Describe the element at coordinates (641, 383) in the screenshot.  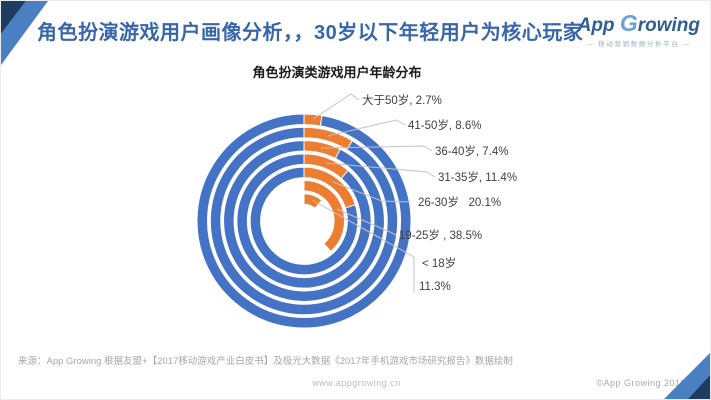
I see `footer-copyright: ©App Growing 2018` at that location.